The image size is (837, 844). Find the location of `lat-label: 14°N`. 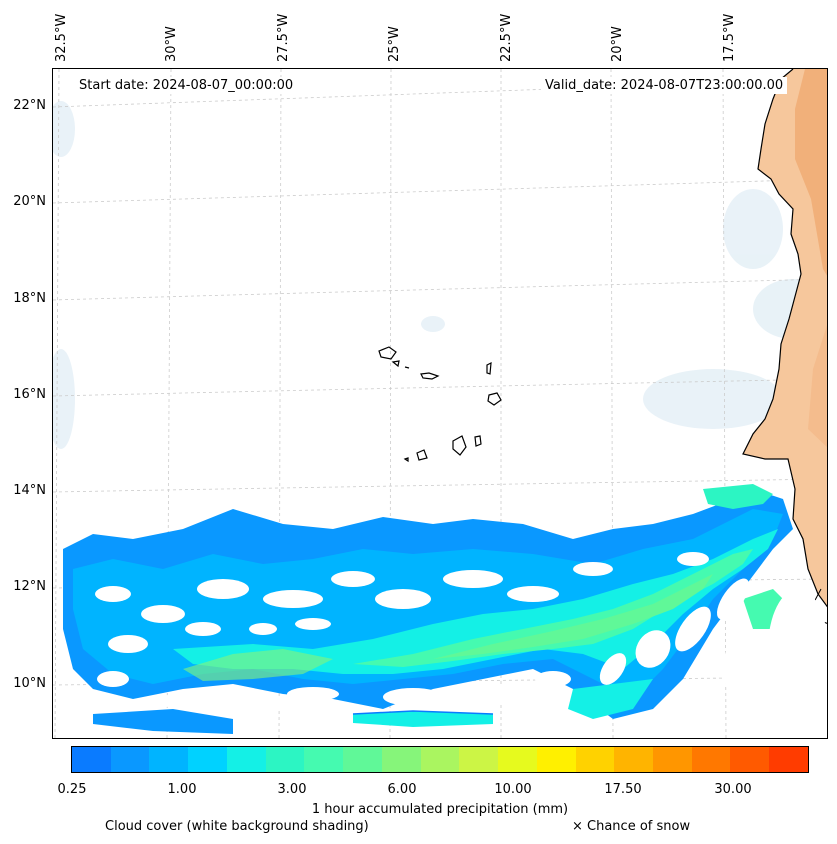

lat-label: 14°N is located at coordinates (29, 490).